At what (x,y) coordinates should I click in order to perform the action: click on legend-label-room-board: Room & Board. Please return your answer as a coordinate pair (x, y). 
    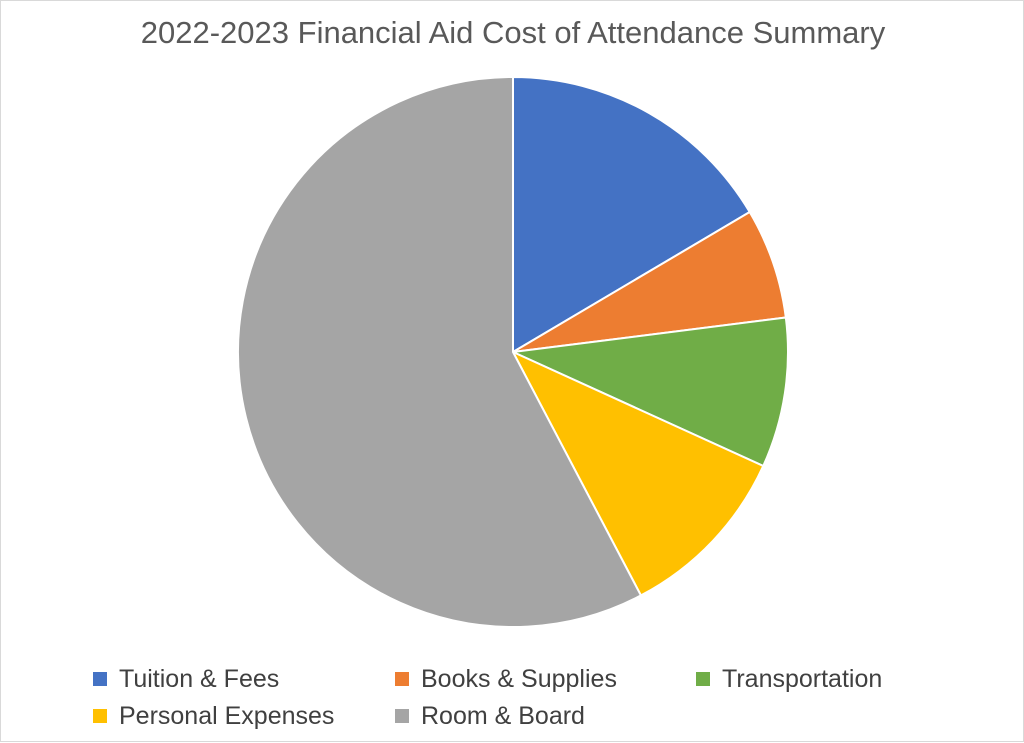
    Looking at the image, I should click on (503, 715).